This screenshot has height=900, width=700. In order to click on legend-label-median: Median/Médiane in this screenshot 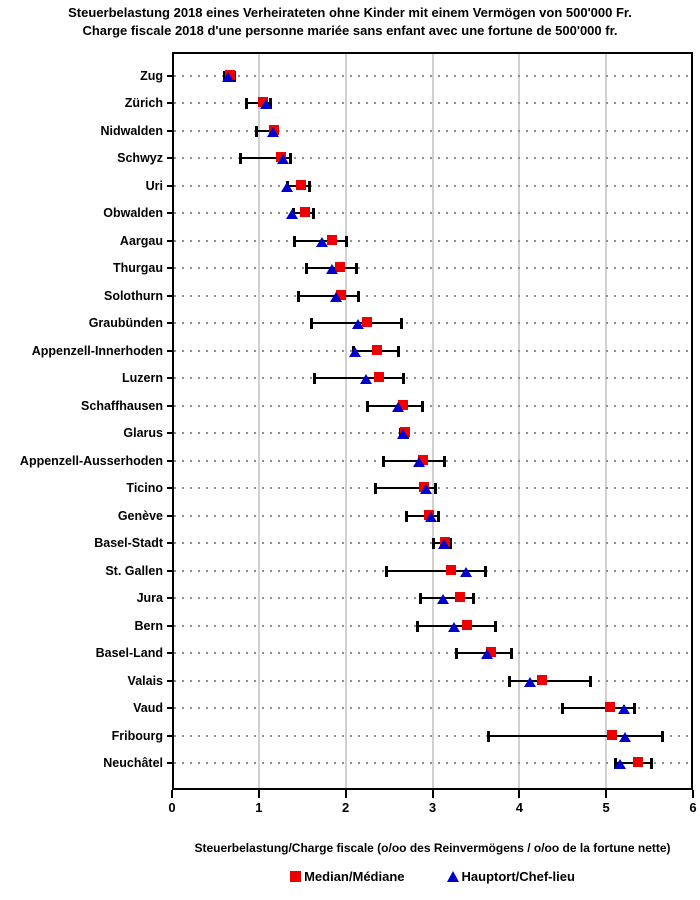, I will do `click(354, 876)`.